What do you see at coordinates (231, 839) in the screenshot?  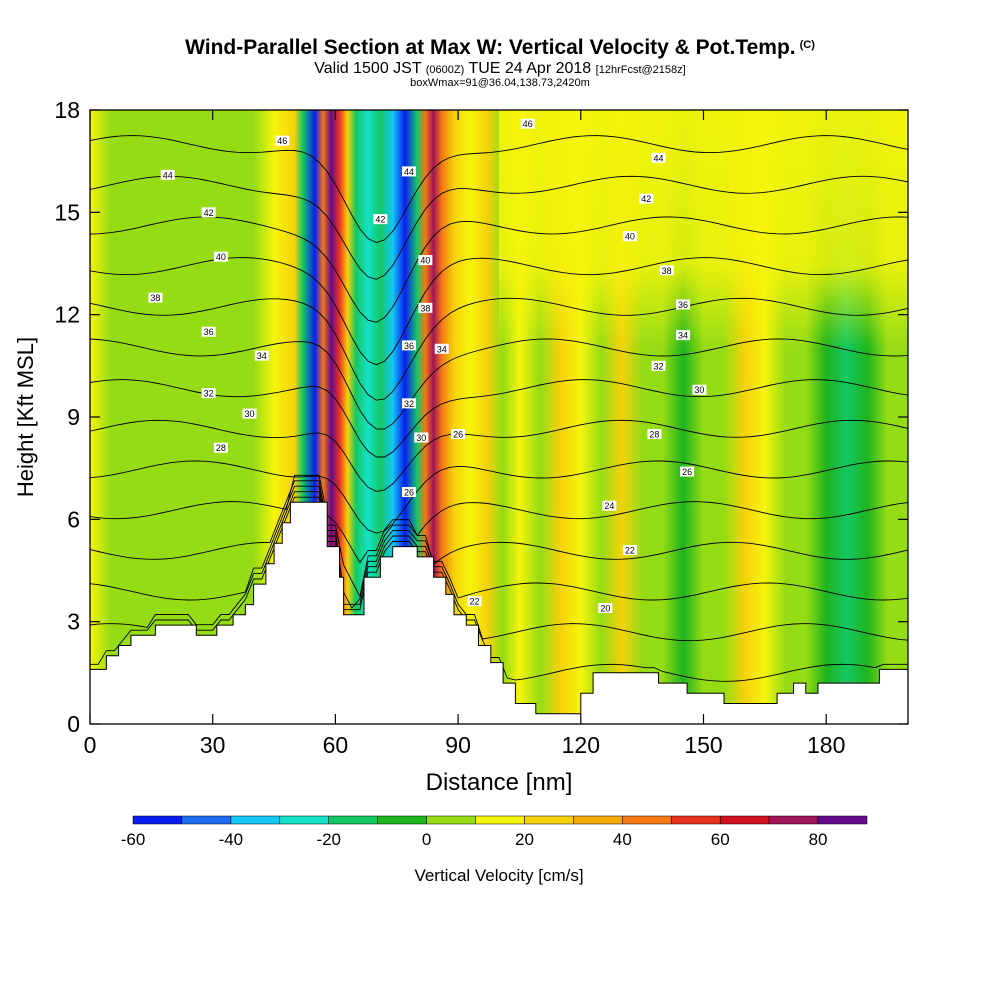 I see `colorbar-tick-label: -40` at bounding box center [231, 839].